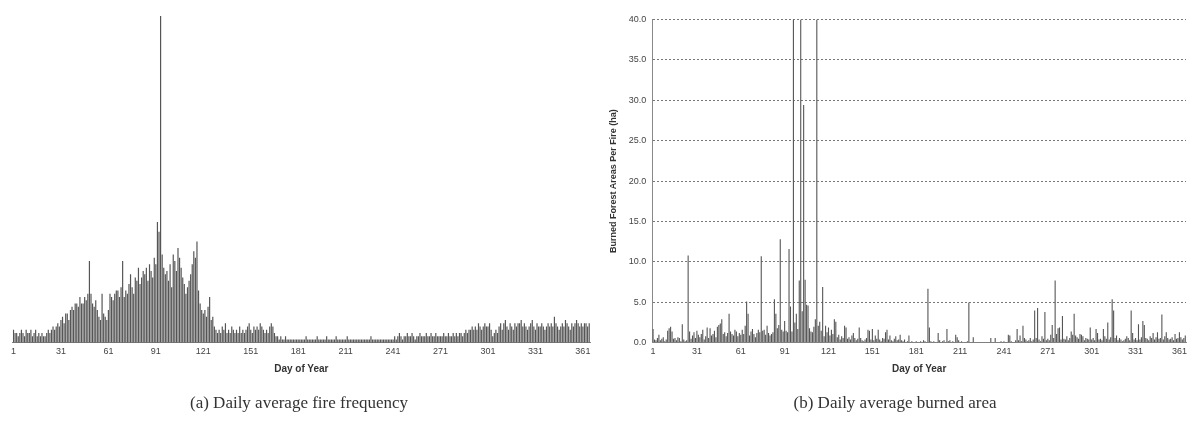  What do you see at coordinates (299, 403) in the screenshot?
I see `text: (a) Daily average fire frequency` at bounding box center [299, 403].